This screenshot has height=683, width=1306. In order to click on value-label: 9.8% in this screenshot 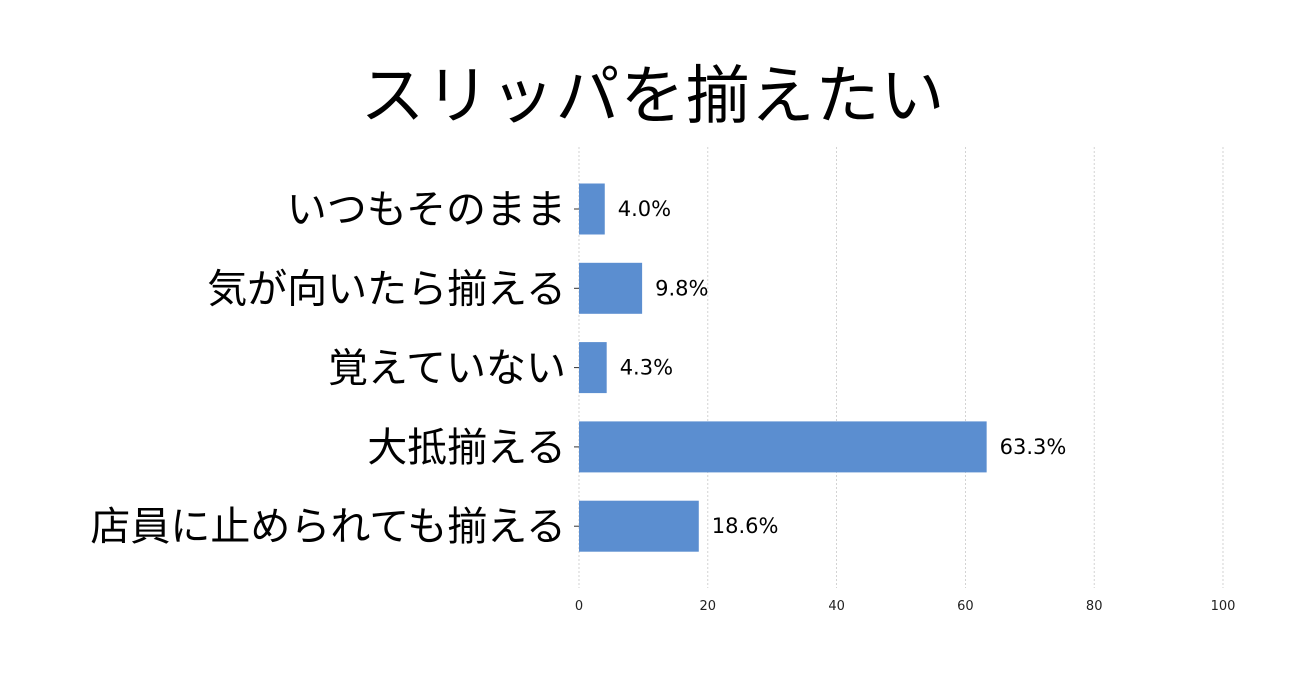, I will do `click(681, 288)`.